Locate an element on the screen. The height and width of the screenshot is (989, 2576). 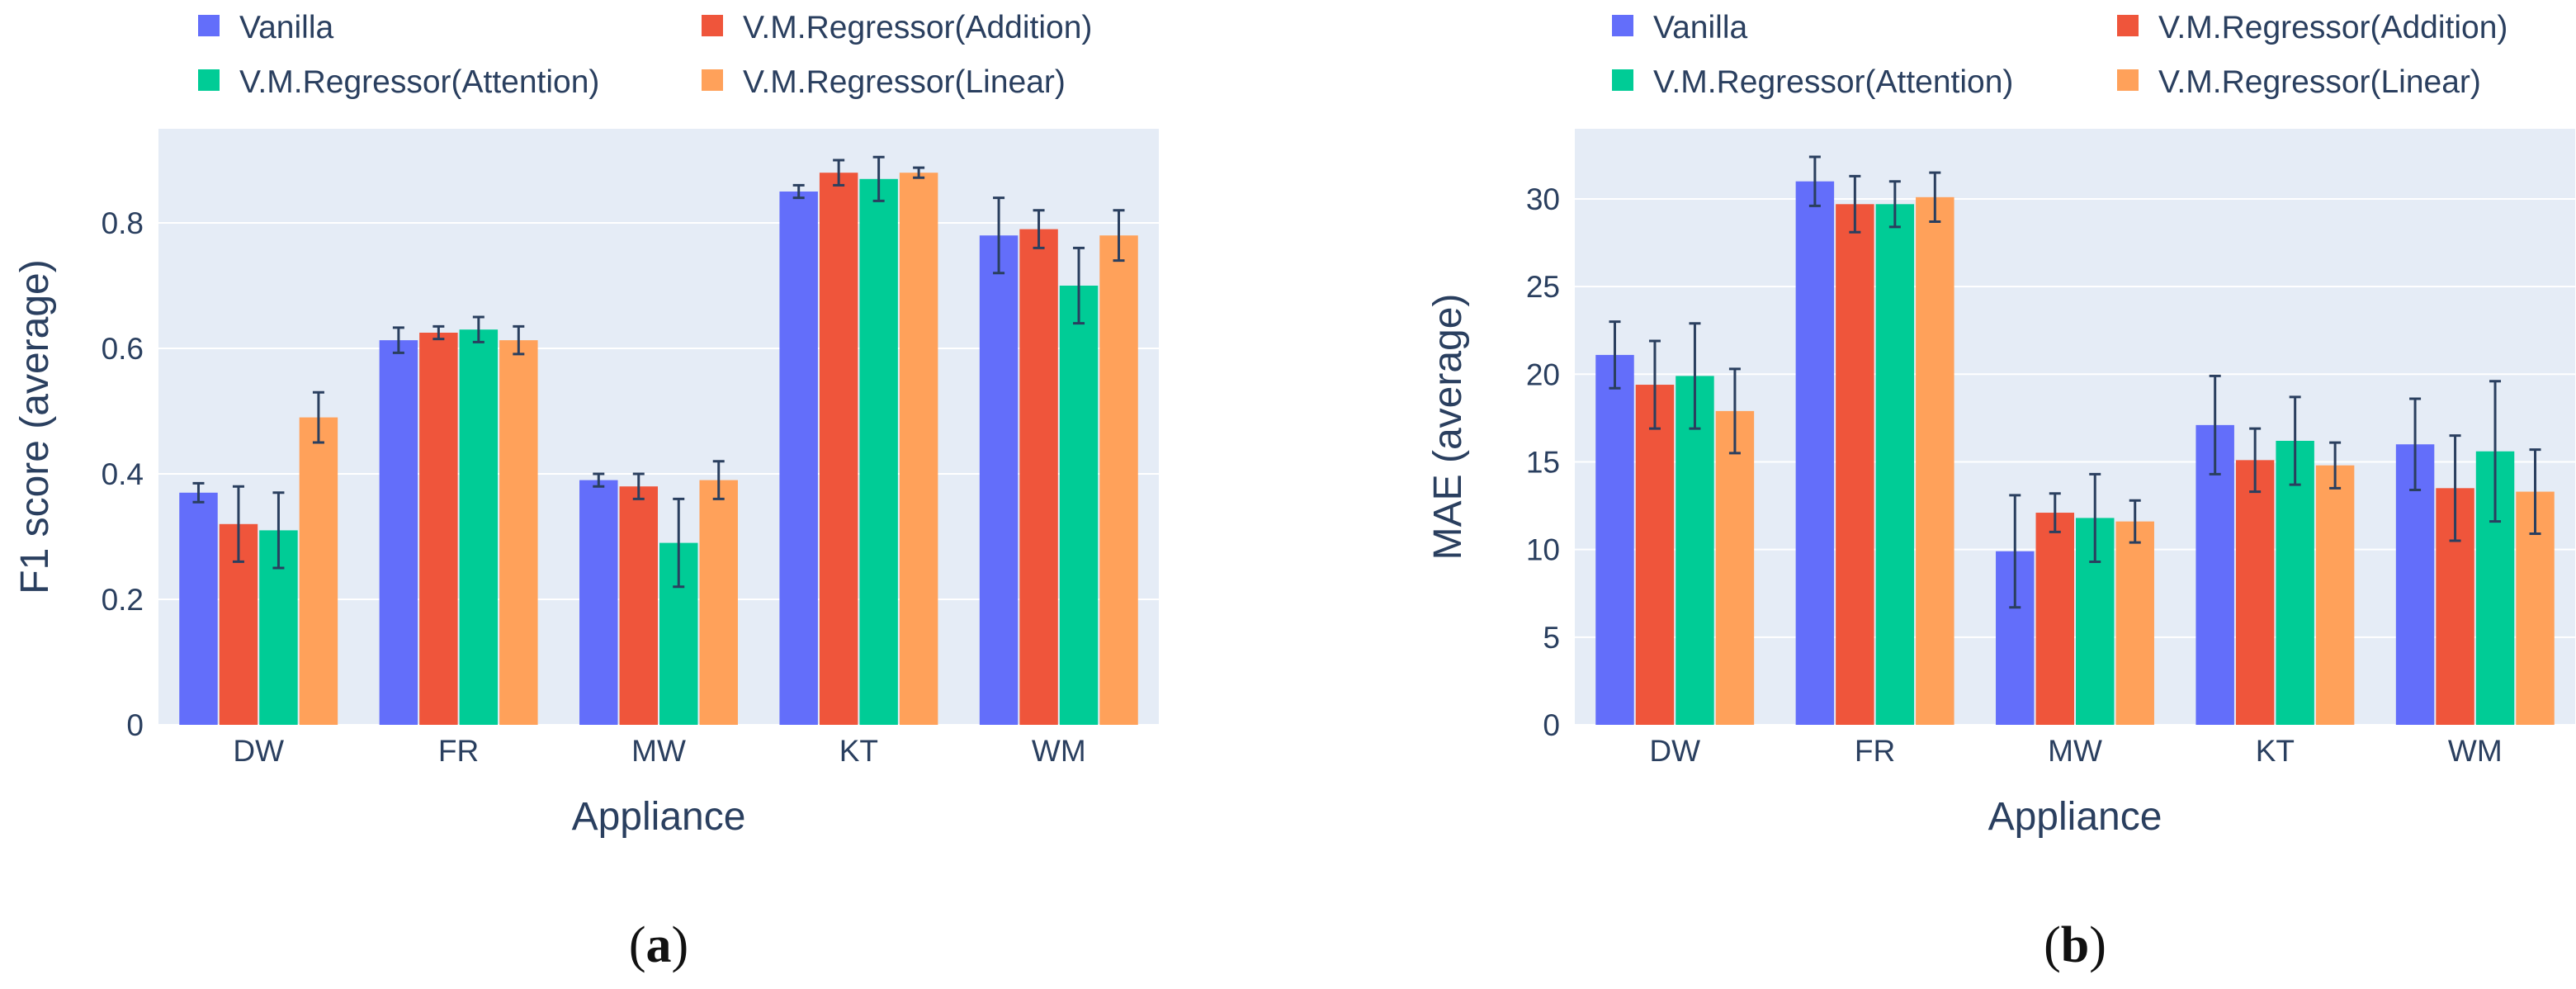
legend-label-a-2: V.M.Regressor(Attention) is located at coordinates (419, 82).